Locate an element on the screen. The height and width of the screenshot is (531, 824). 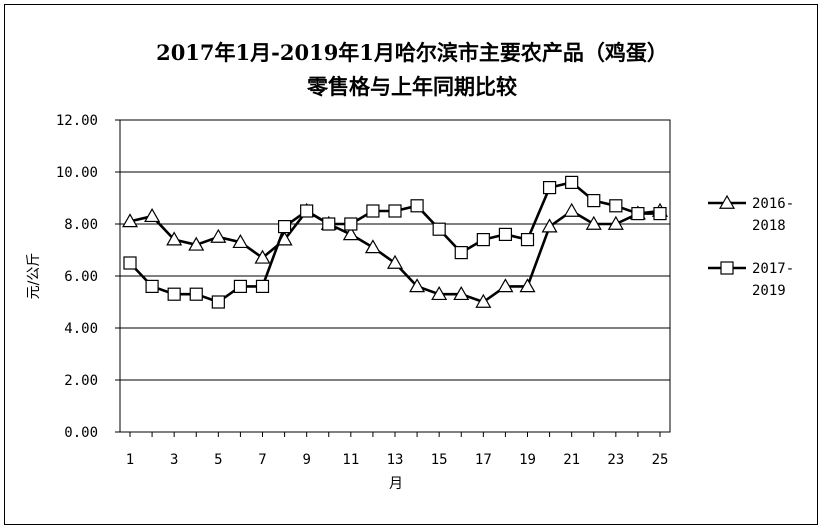
series-line-2017-2019 is located at coordinates (394, 242).